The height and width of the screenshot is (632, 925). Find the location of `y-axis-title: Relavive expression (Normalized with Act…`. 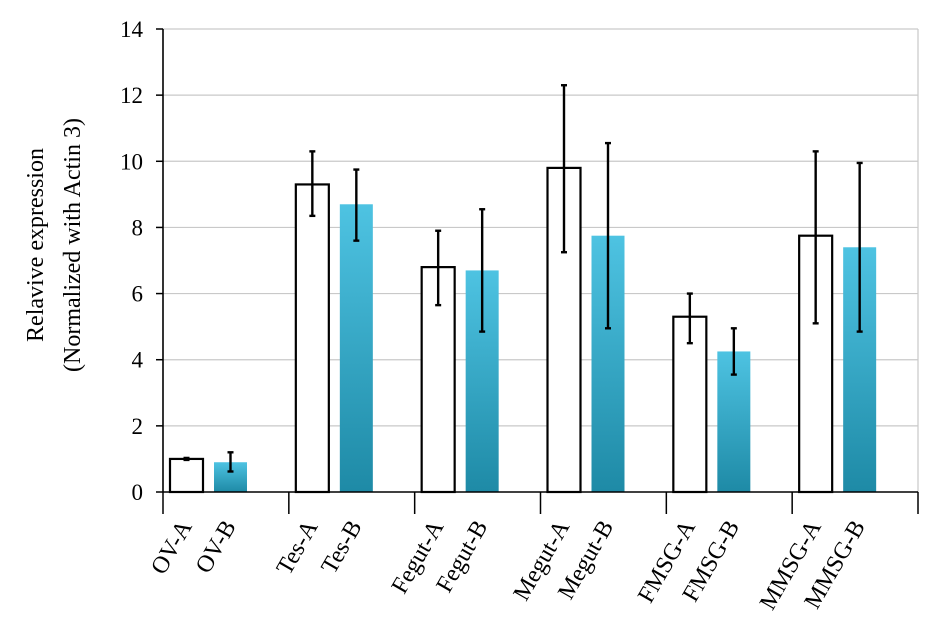

y-axis-title: Relavive expression (Normalized with Act… is located at coordinates (54, 245).